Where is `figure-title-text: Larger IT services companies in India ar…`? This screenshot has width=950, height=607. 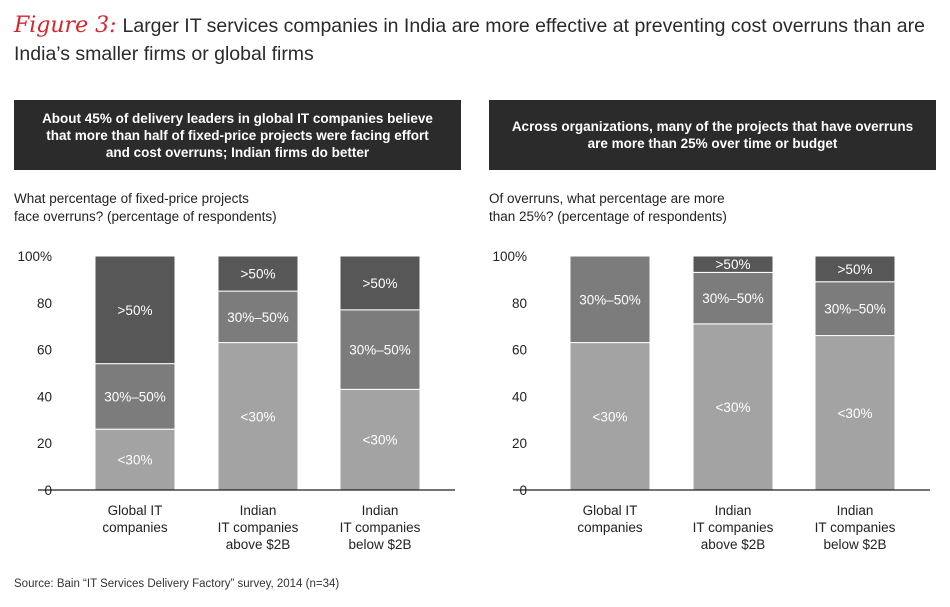 figure-title-text: Larger IT services companies in India ar… is located at coordinates (469, 40).